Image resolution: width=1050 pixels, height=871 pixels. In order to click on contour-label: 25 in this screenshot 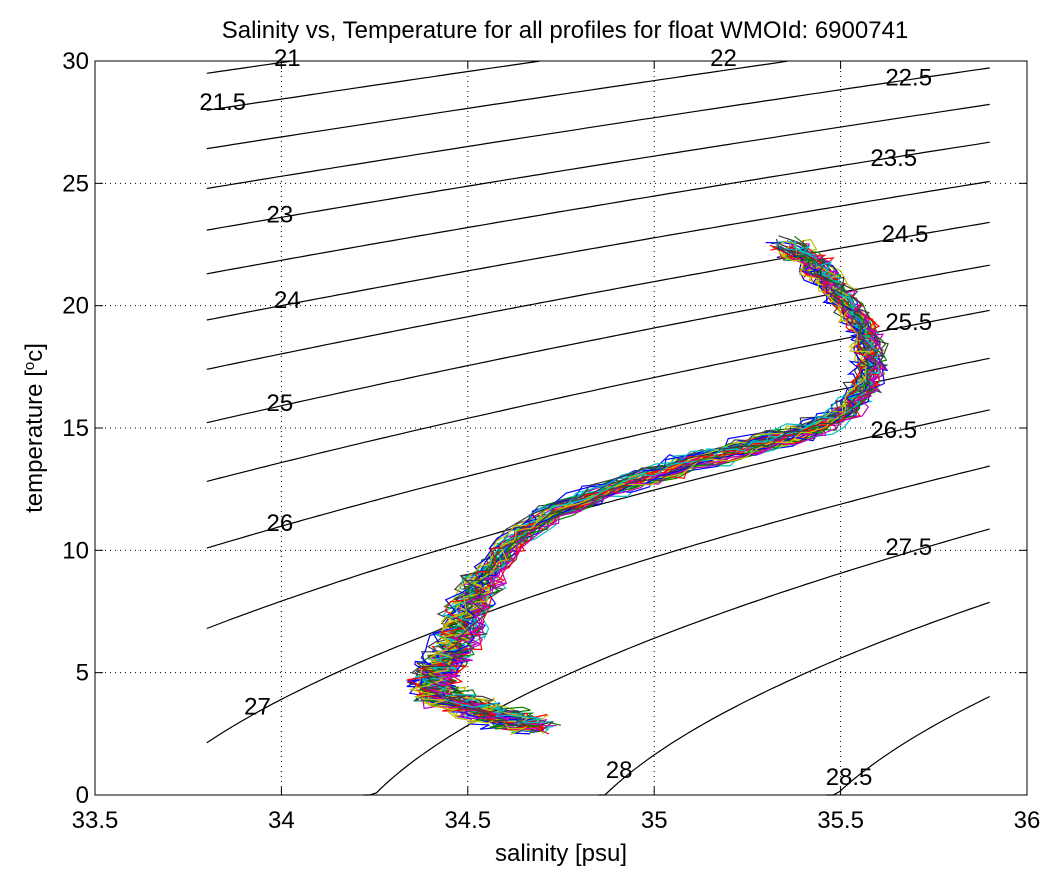, I will do `click(279, 403)`.